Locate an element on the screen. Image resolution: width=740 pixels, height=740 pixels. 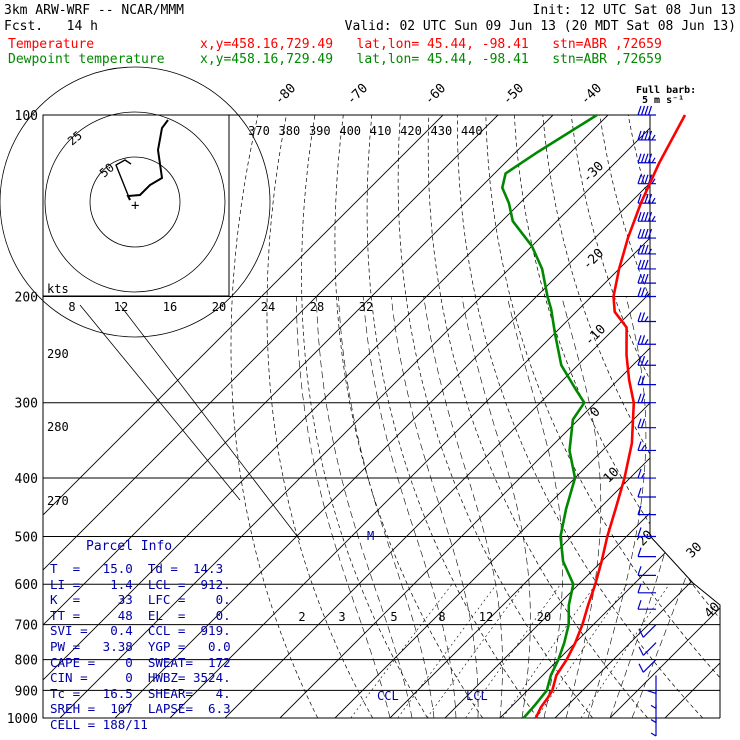
mixing-ratio-label: 3 is located at coordinates (341, 617).